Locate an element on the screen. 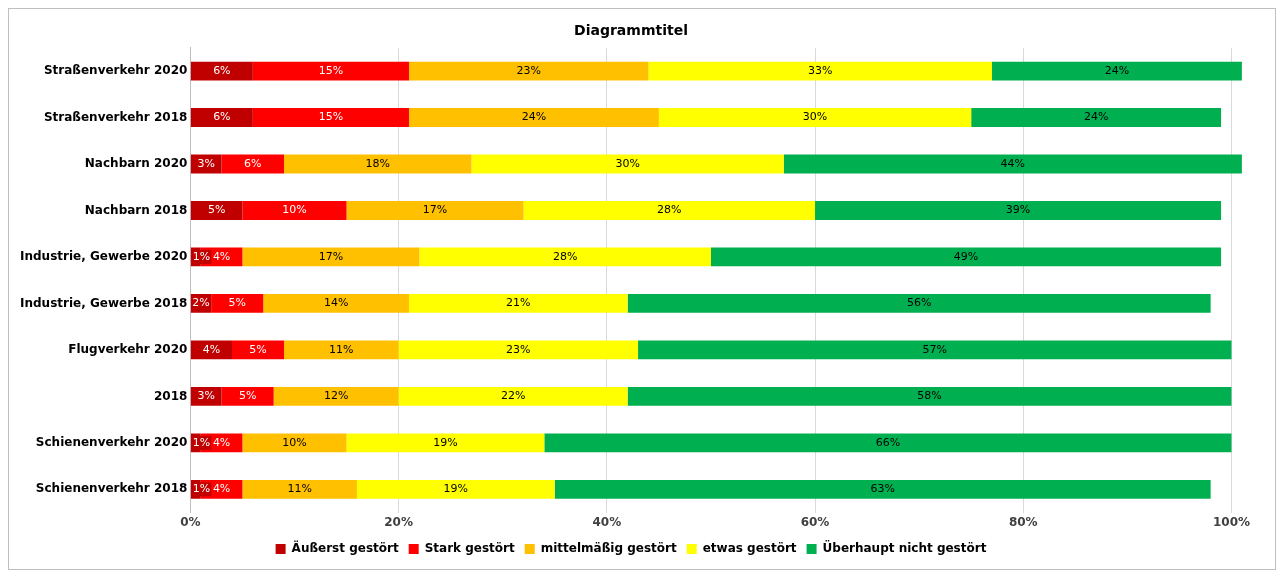 Image resolution: width=1288 pixels, height=580 pixels. data-label: 44% is located at coordinates (1013, 163).